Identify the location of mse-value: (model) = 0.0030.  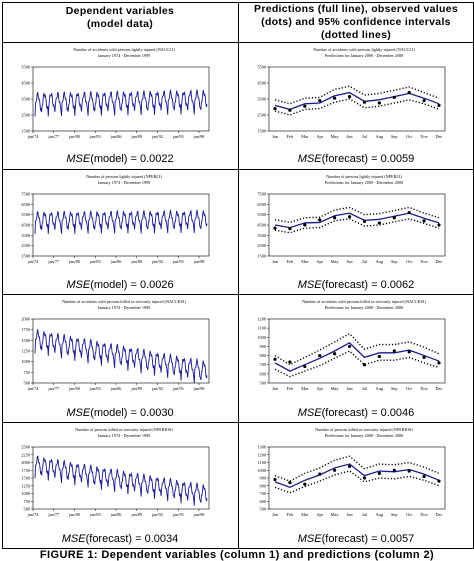
(132, 413).